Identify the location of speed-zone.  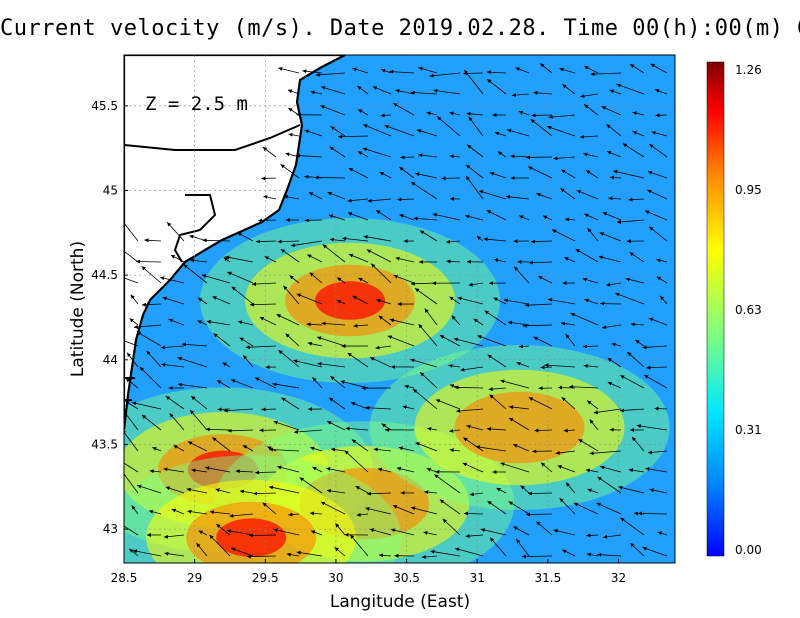
(350, 300).